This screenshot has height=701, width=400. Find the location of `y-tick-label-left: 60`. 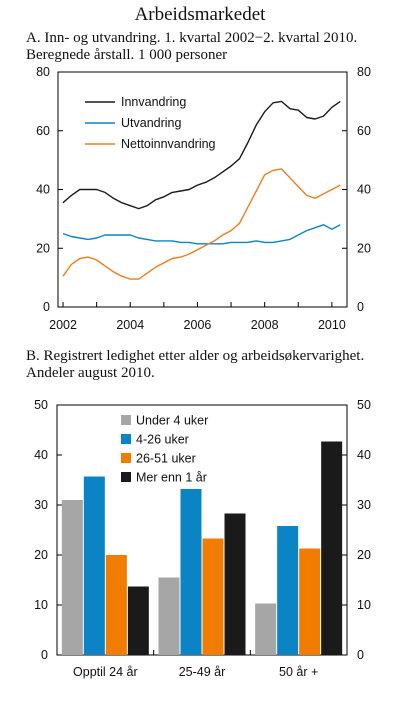

y-tick-label-left: 60 is located at coordinates (43, 131).